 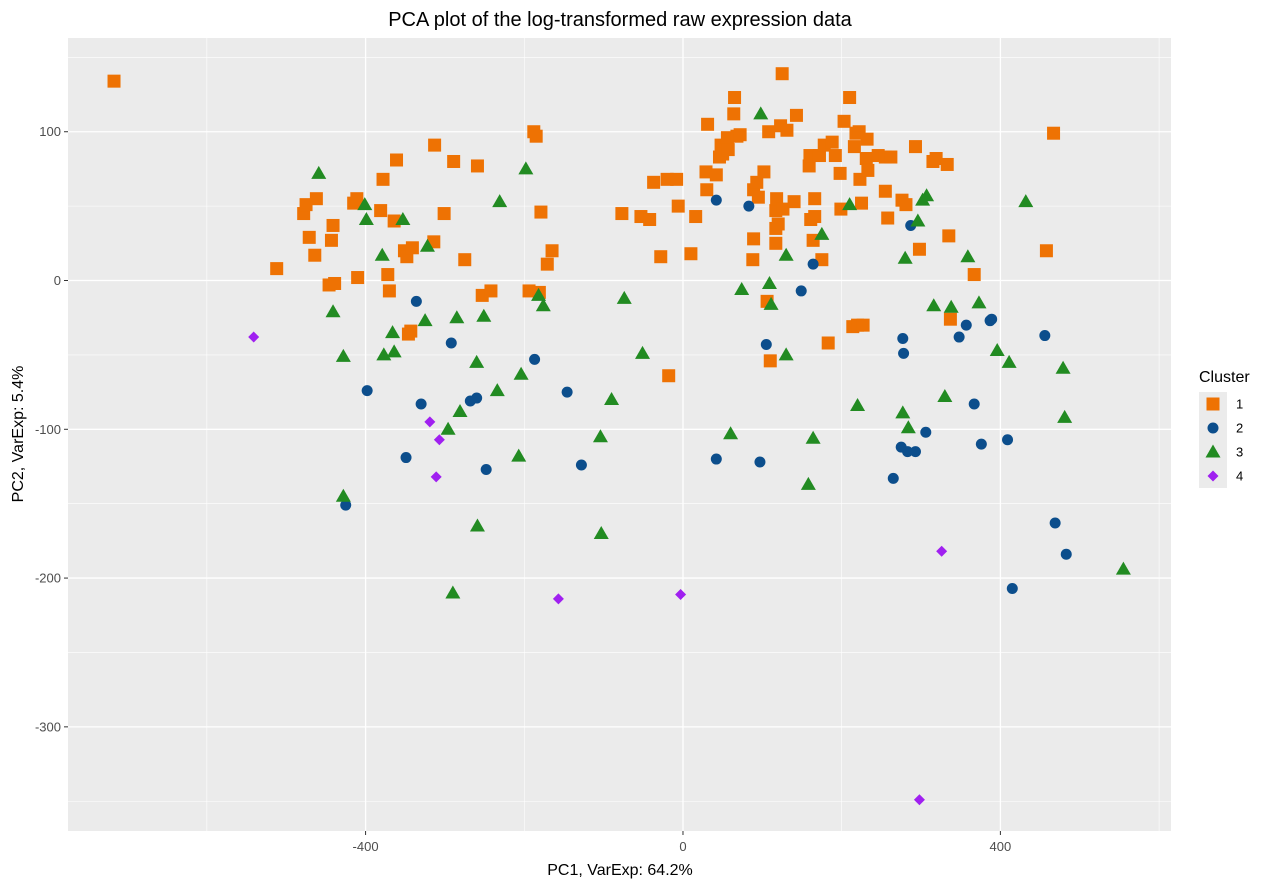 I want to click on legend-label-cluster-1: 1, so click(x=1239, y=404).